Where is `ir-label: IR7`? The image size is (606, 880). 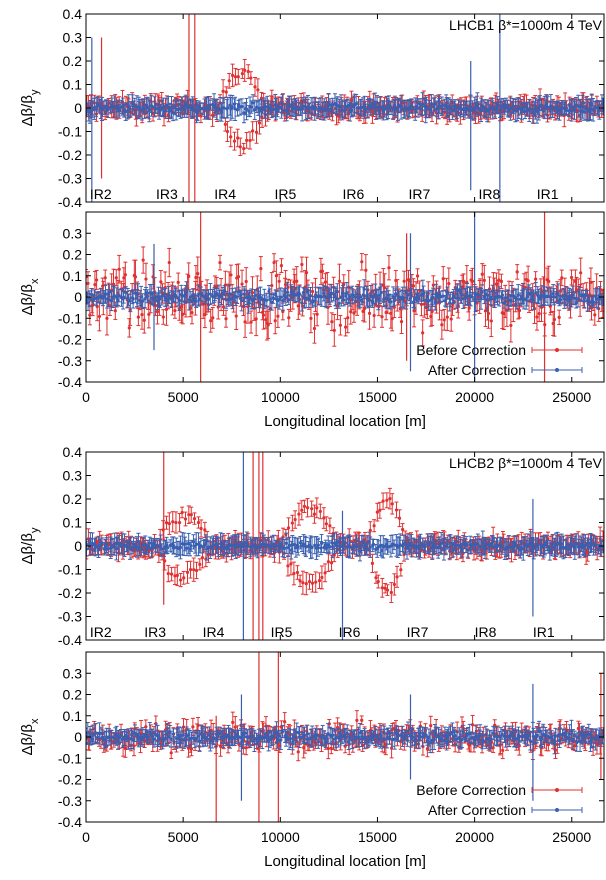
ir-label: IR7 is located at coordinates (420, 194).